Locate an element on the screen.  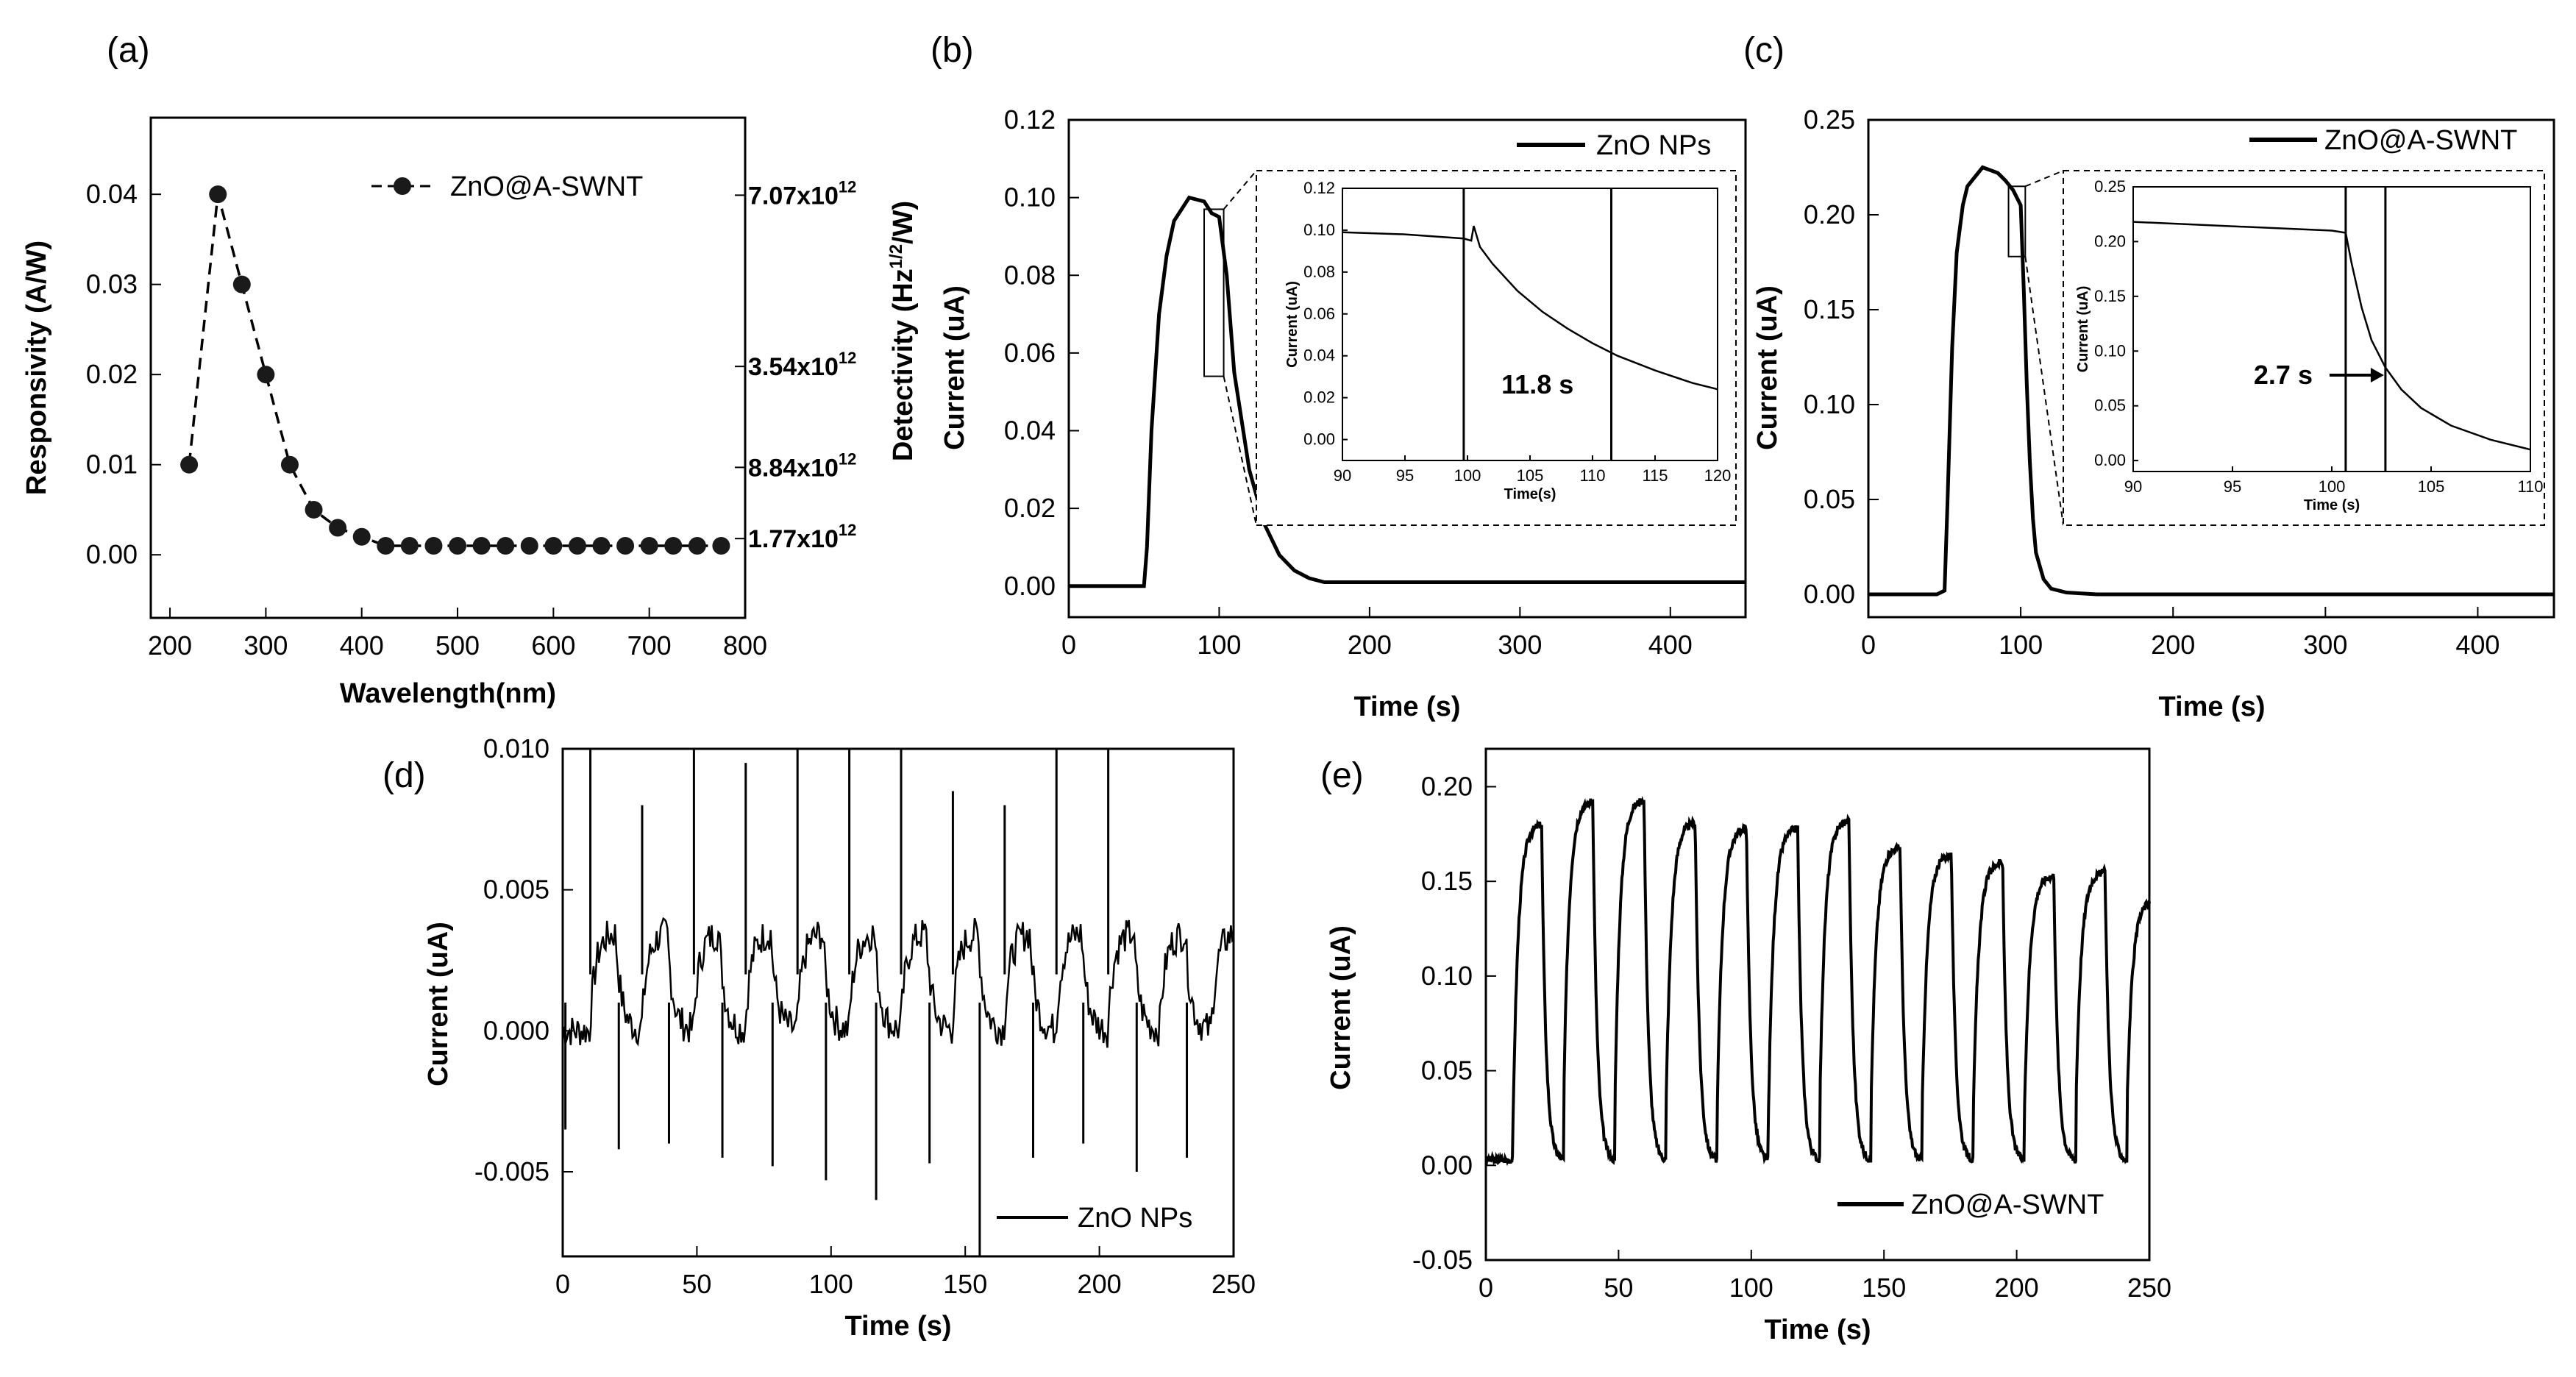
b-zoom-box is located at coordinates (1214, 293).